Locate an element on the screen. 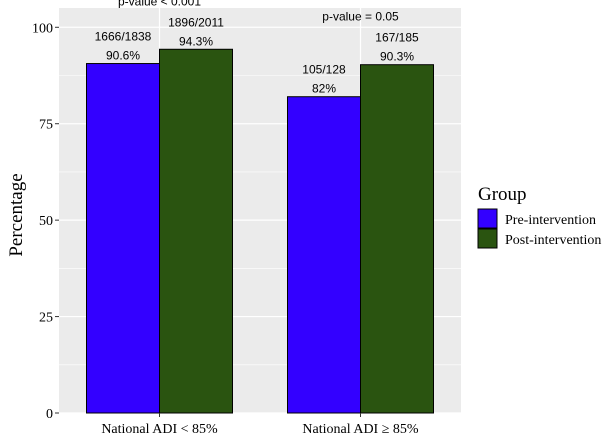 This screenshot has height=437, width=613. bar-percent-label: 82% is located at coordinates (324, 89).